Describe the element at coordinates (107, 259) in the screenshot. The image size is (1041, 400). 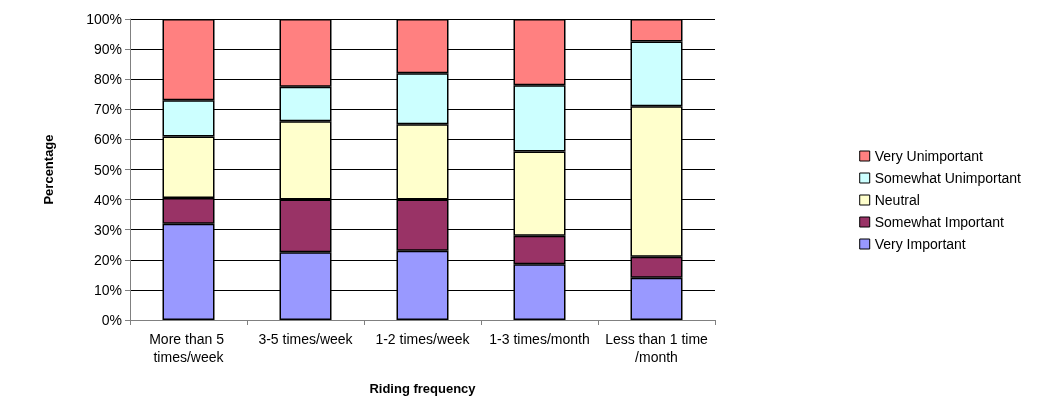
I see `y-tick-label: 20%` at that location.